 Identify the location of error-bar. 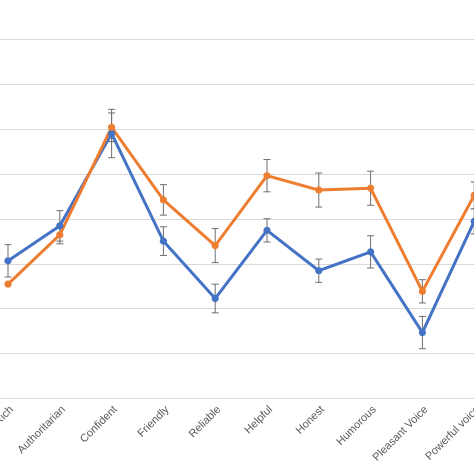
(472, 195).